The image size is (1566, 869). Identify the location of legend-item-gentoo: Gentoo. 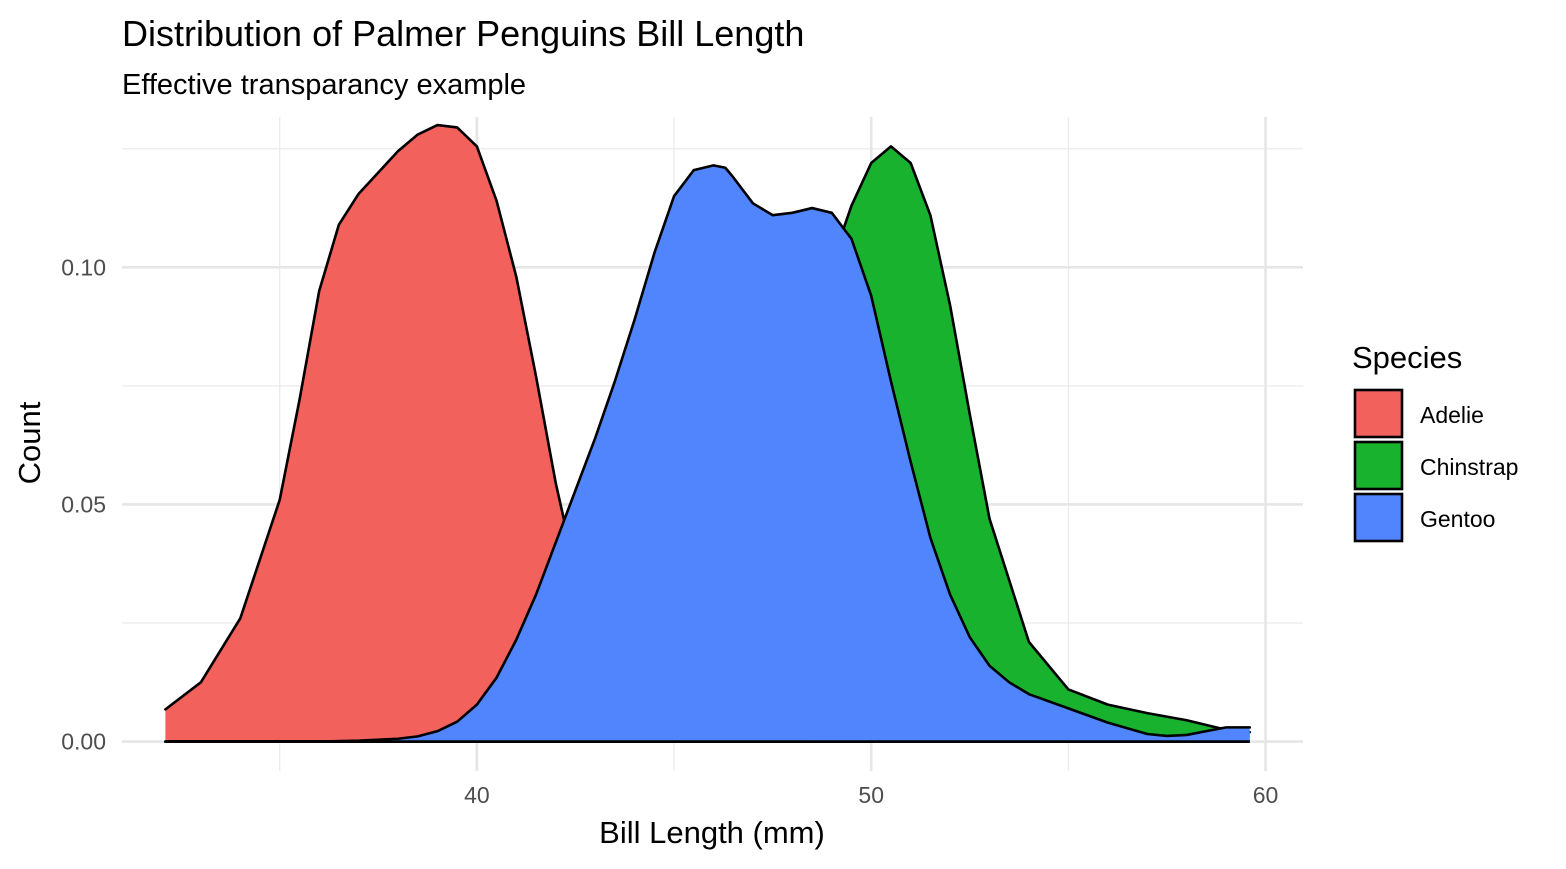
(1424, 517).